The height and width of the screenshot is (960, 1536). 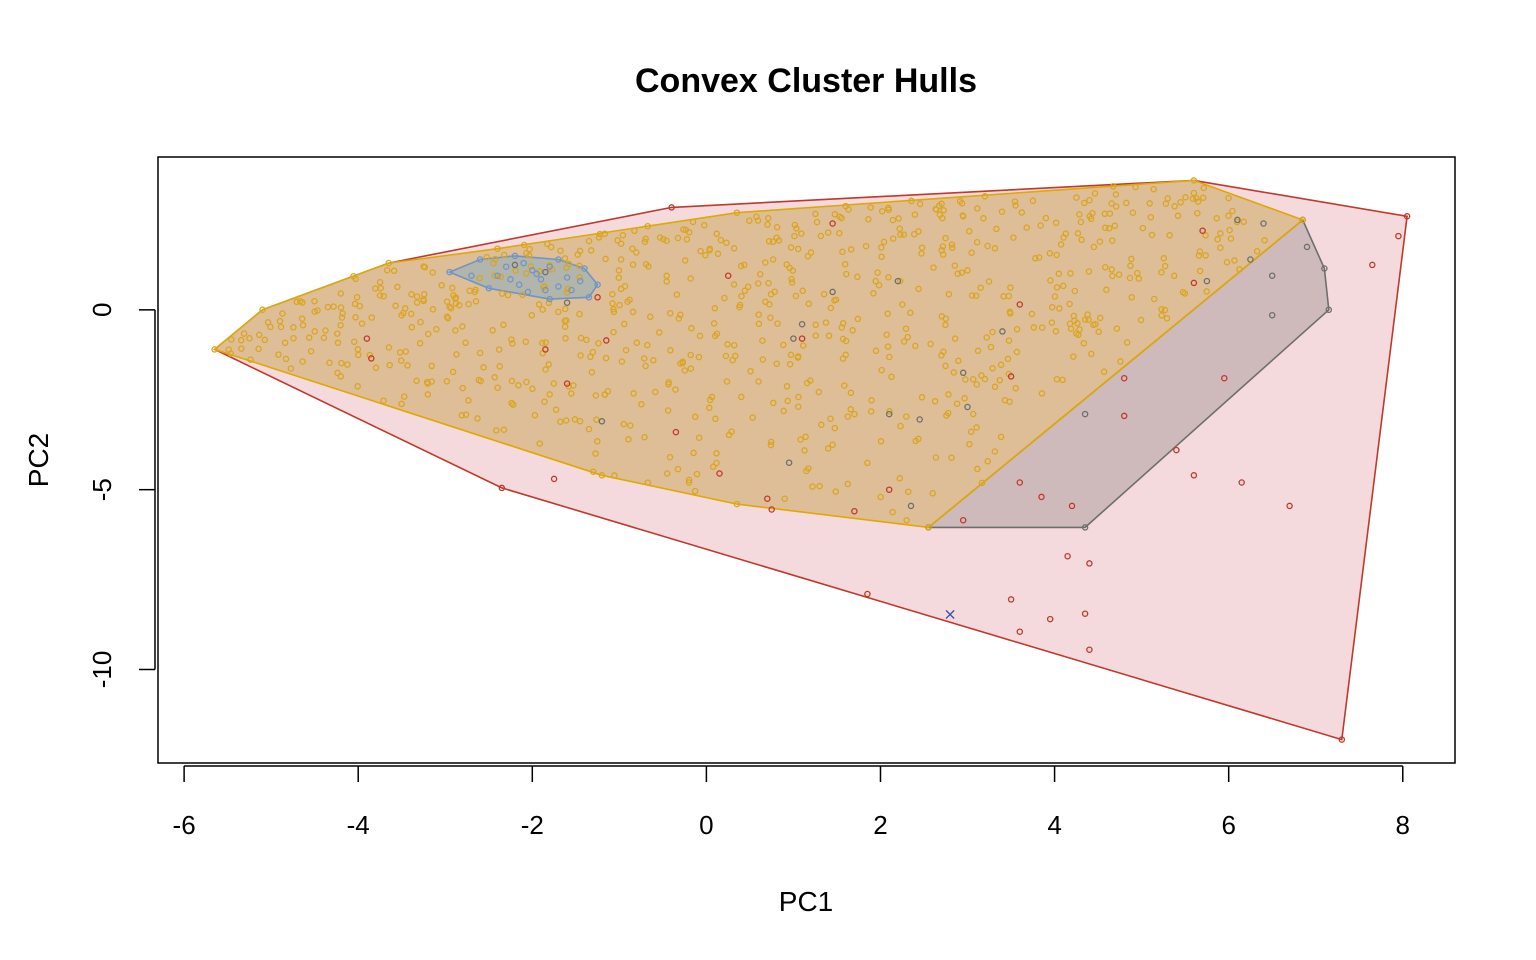 What do you see at coordinates (1403, 825) in the screenshot?
I see `x-tick-label: 8` at bounding box center [1403, 825].